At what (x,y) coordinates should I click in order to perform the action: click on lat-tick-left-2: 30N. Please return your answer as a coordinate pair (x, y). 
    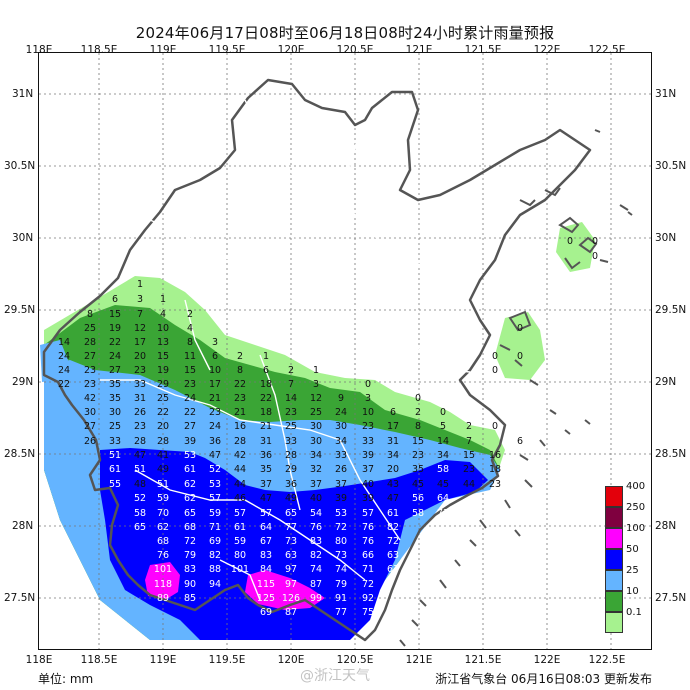
    Looking at the image, I should click on (23, 238).